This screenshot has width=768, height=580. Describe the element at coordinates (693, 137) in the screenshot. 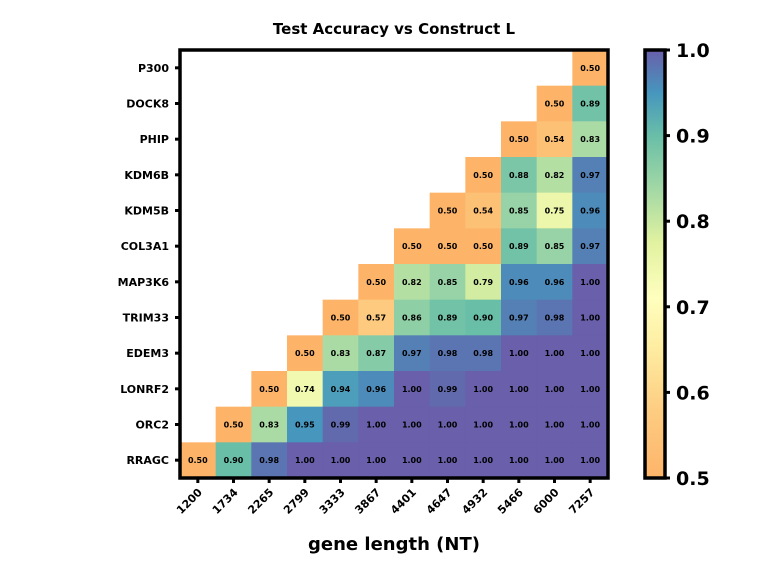

I see `colorbar-tick-label: 0.9` at that location.